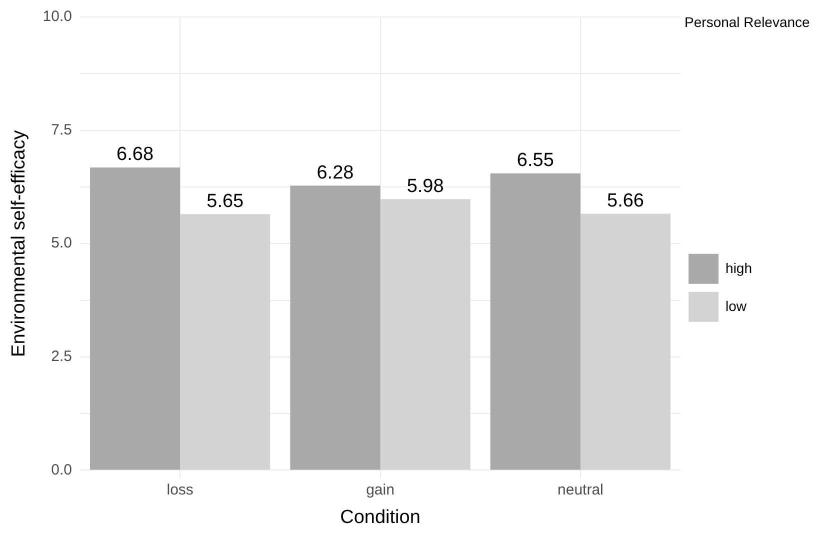  I want to click on y-tick-label: 2.5, so click(61, 357).